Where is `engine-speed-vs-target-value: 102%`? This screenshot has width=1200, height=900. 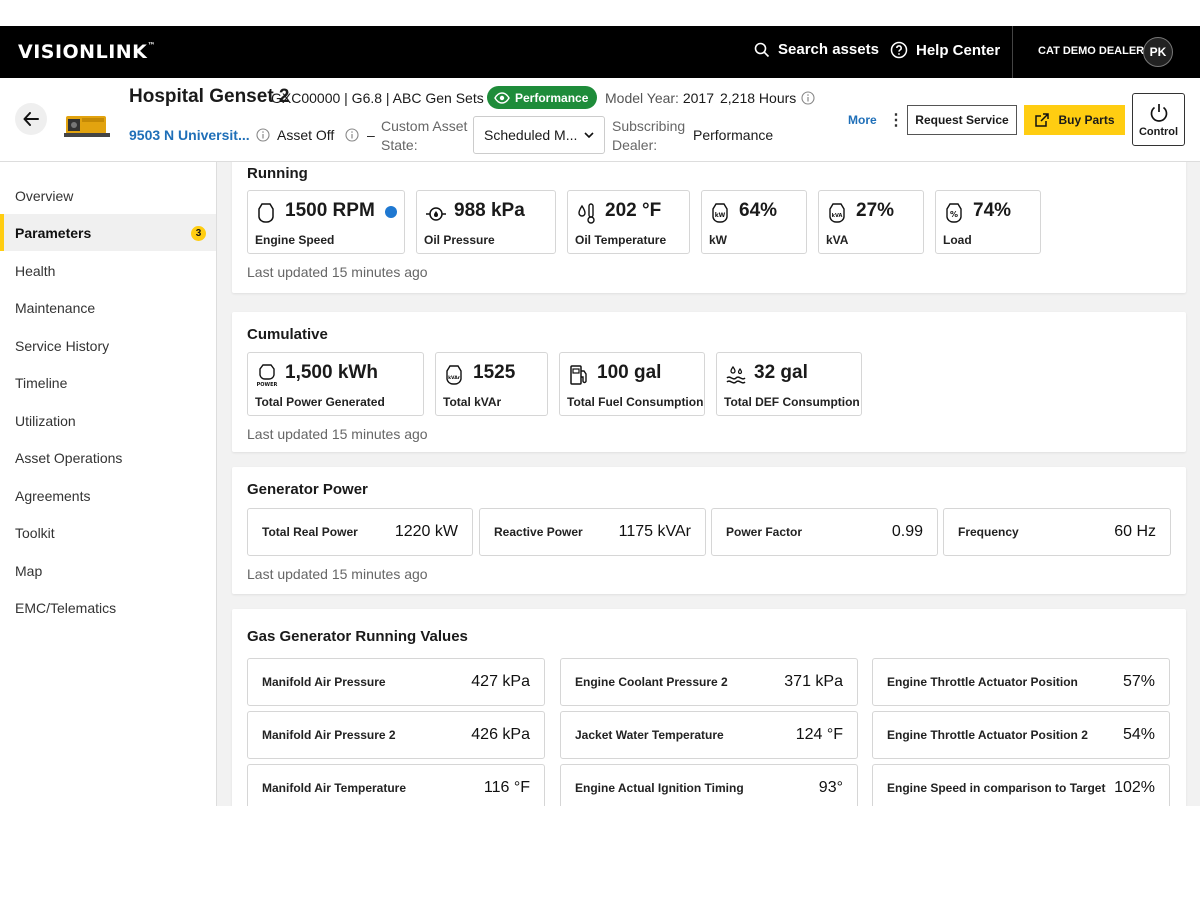 engine-speed-vs-target-value: 102% is located at coordinates (1134, 787).